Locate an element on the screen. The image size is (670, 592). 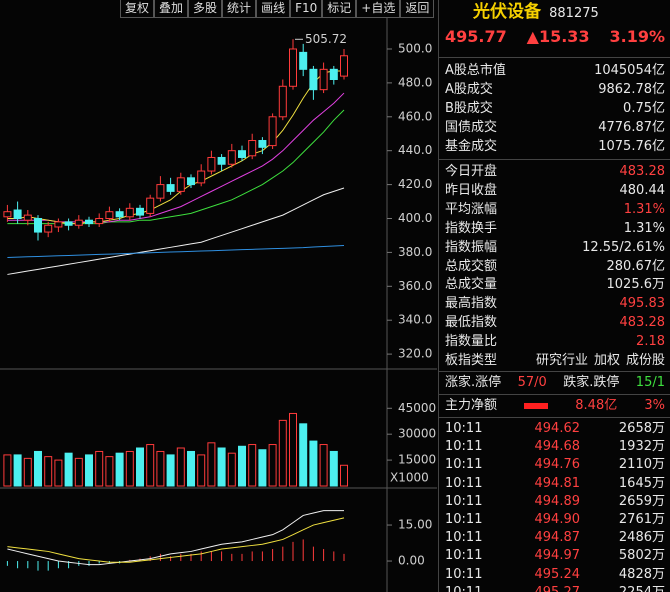
separator is located at coordinates (554, 417).